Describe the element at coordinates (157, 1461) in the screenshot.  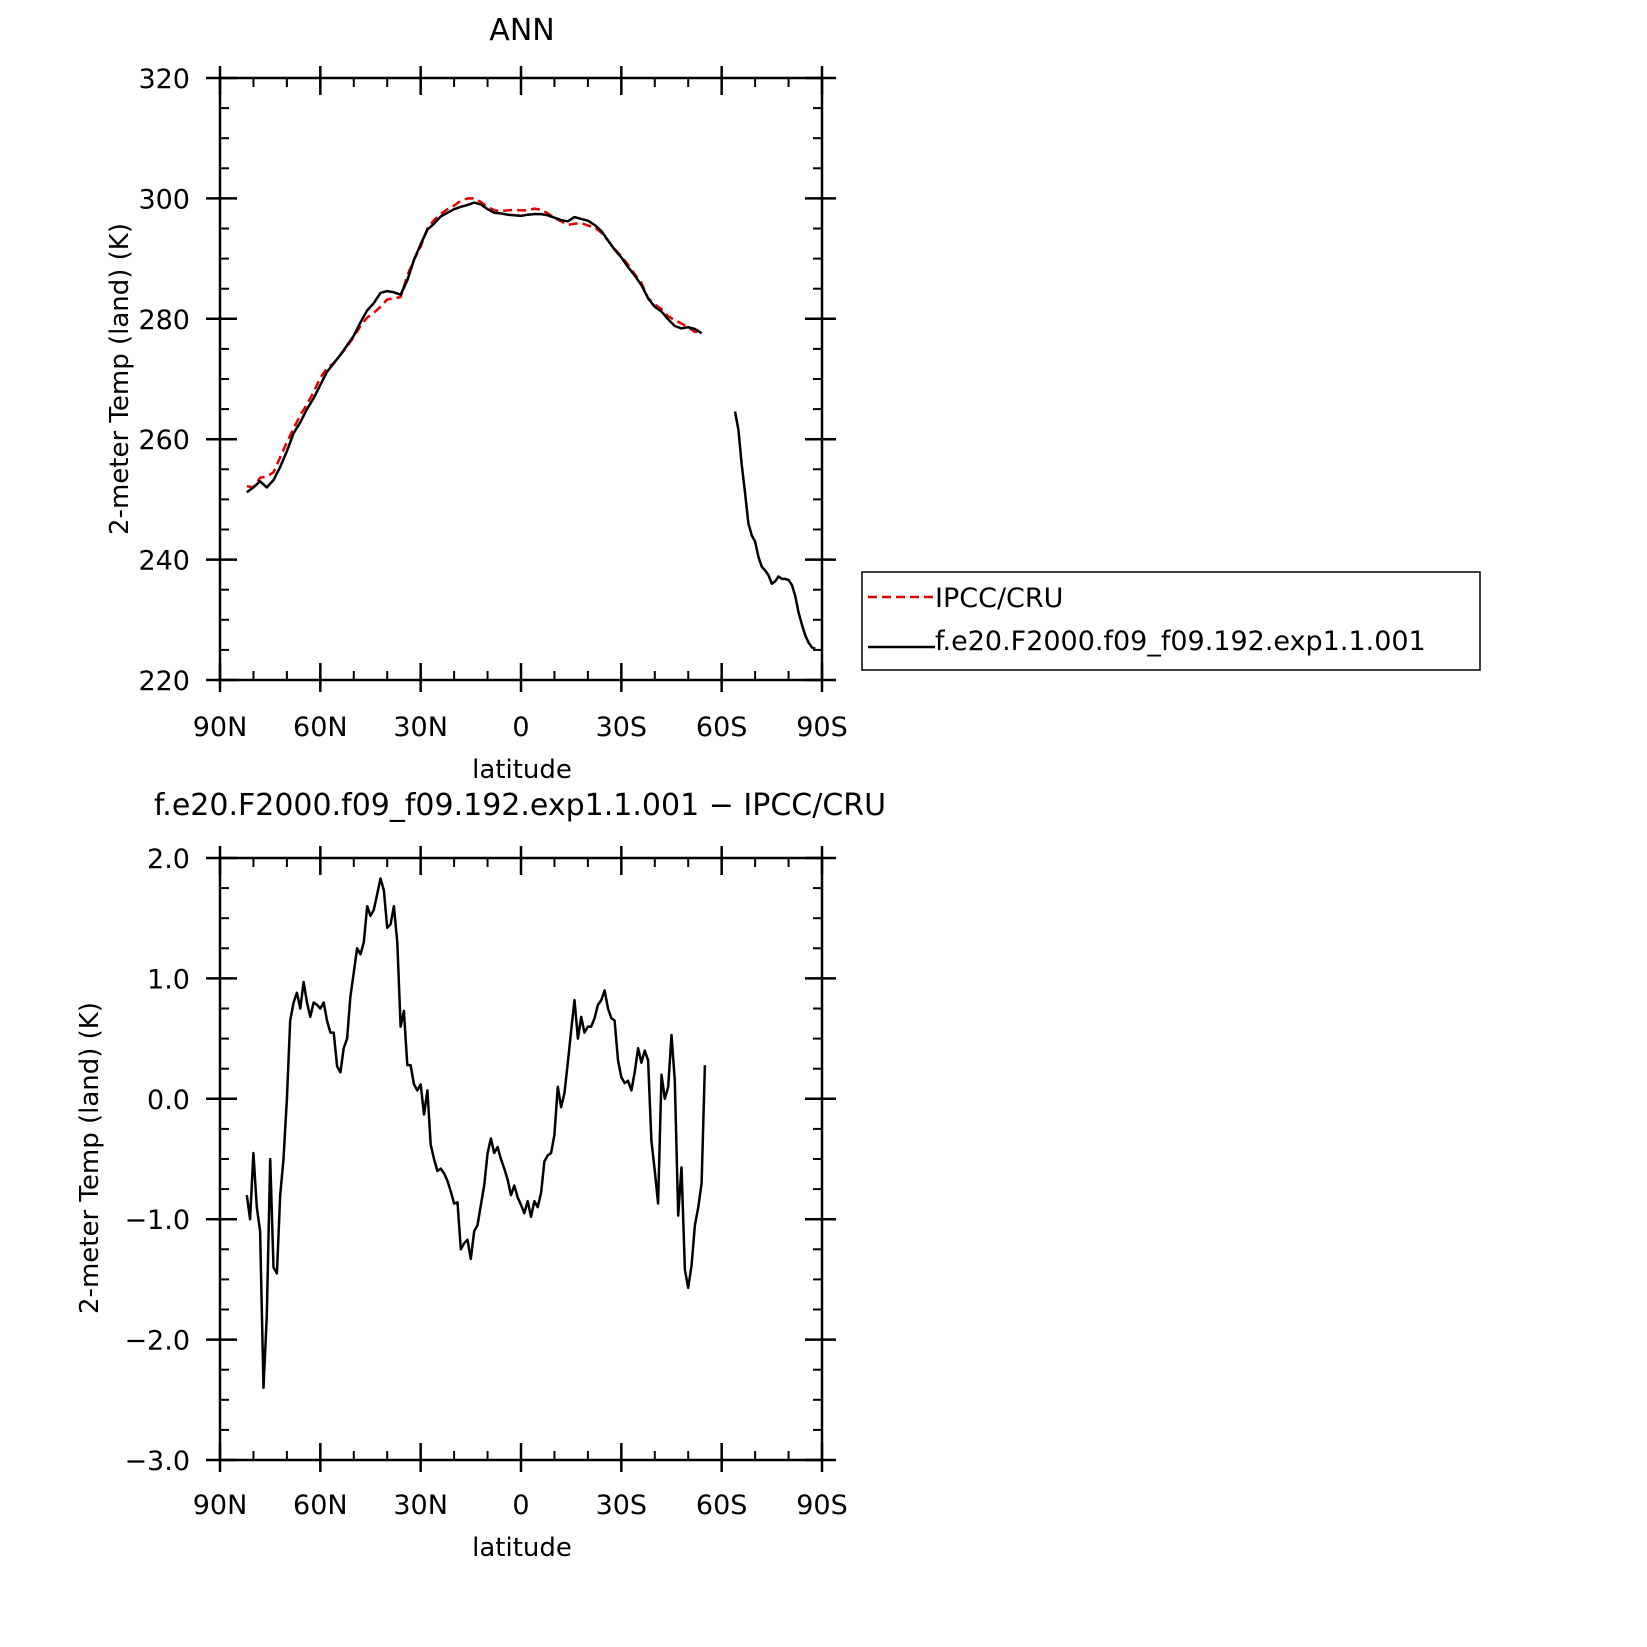
I see `y-tick-label: −3.0` at that location.